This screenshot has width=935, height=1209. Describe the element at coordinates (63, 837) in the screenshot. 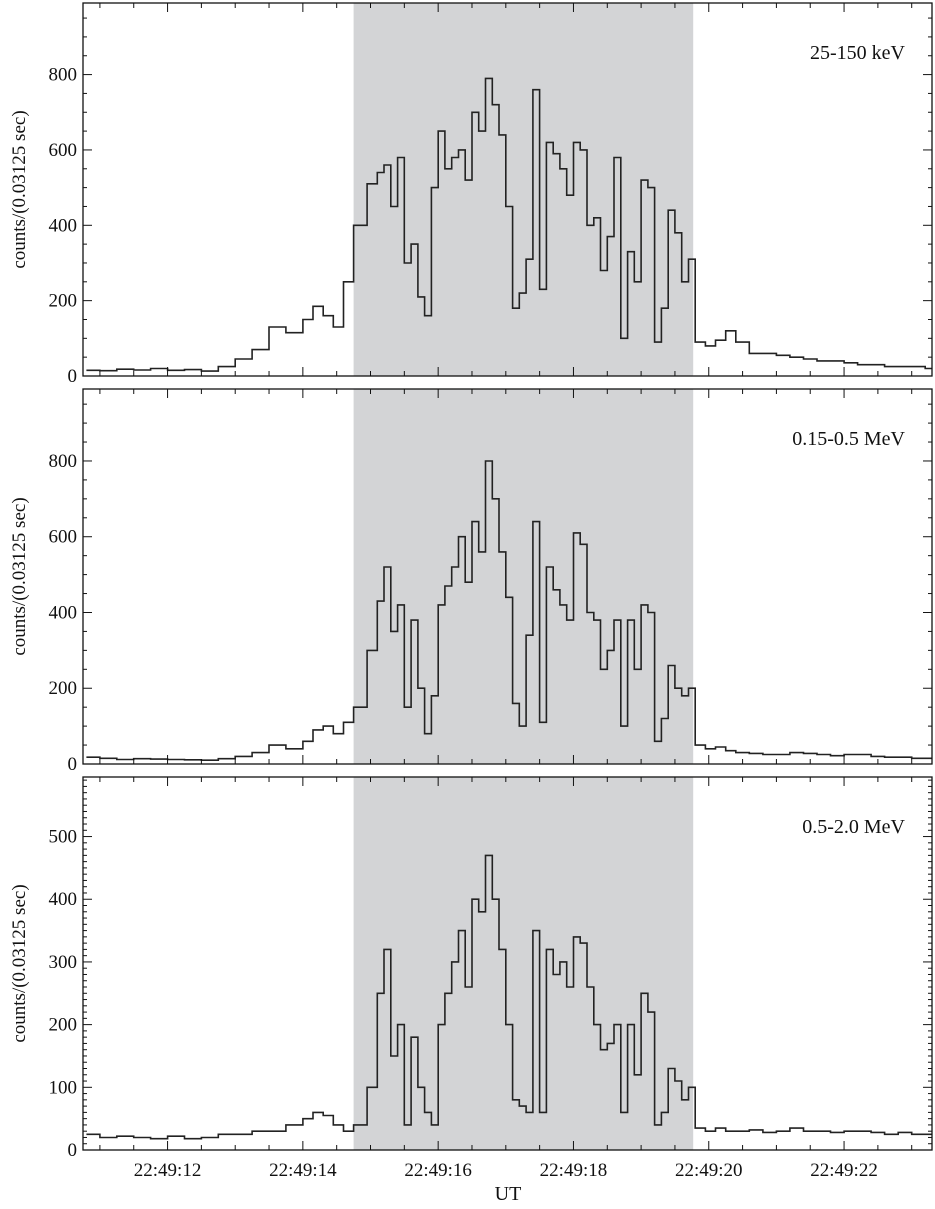

I see `y-tick-label: 500` at that location.